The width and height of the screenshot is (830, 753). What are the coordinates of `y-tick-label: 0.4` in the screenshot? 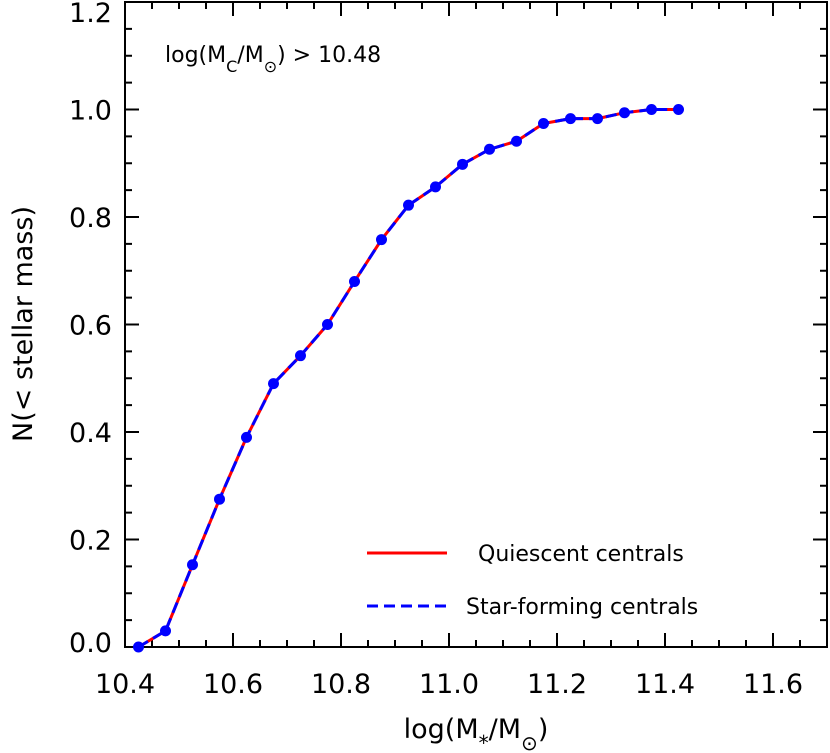 It's located at (90, 433).